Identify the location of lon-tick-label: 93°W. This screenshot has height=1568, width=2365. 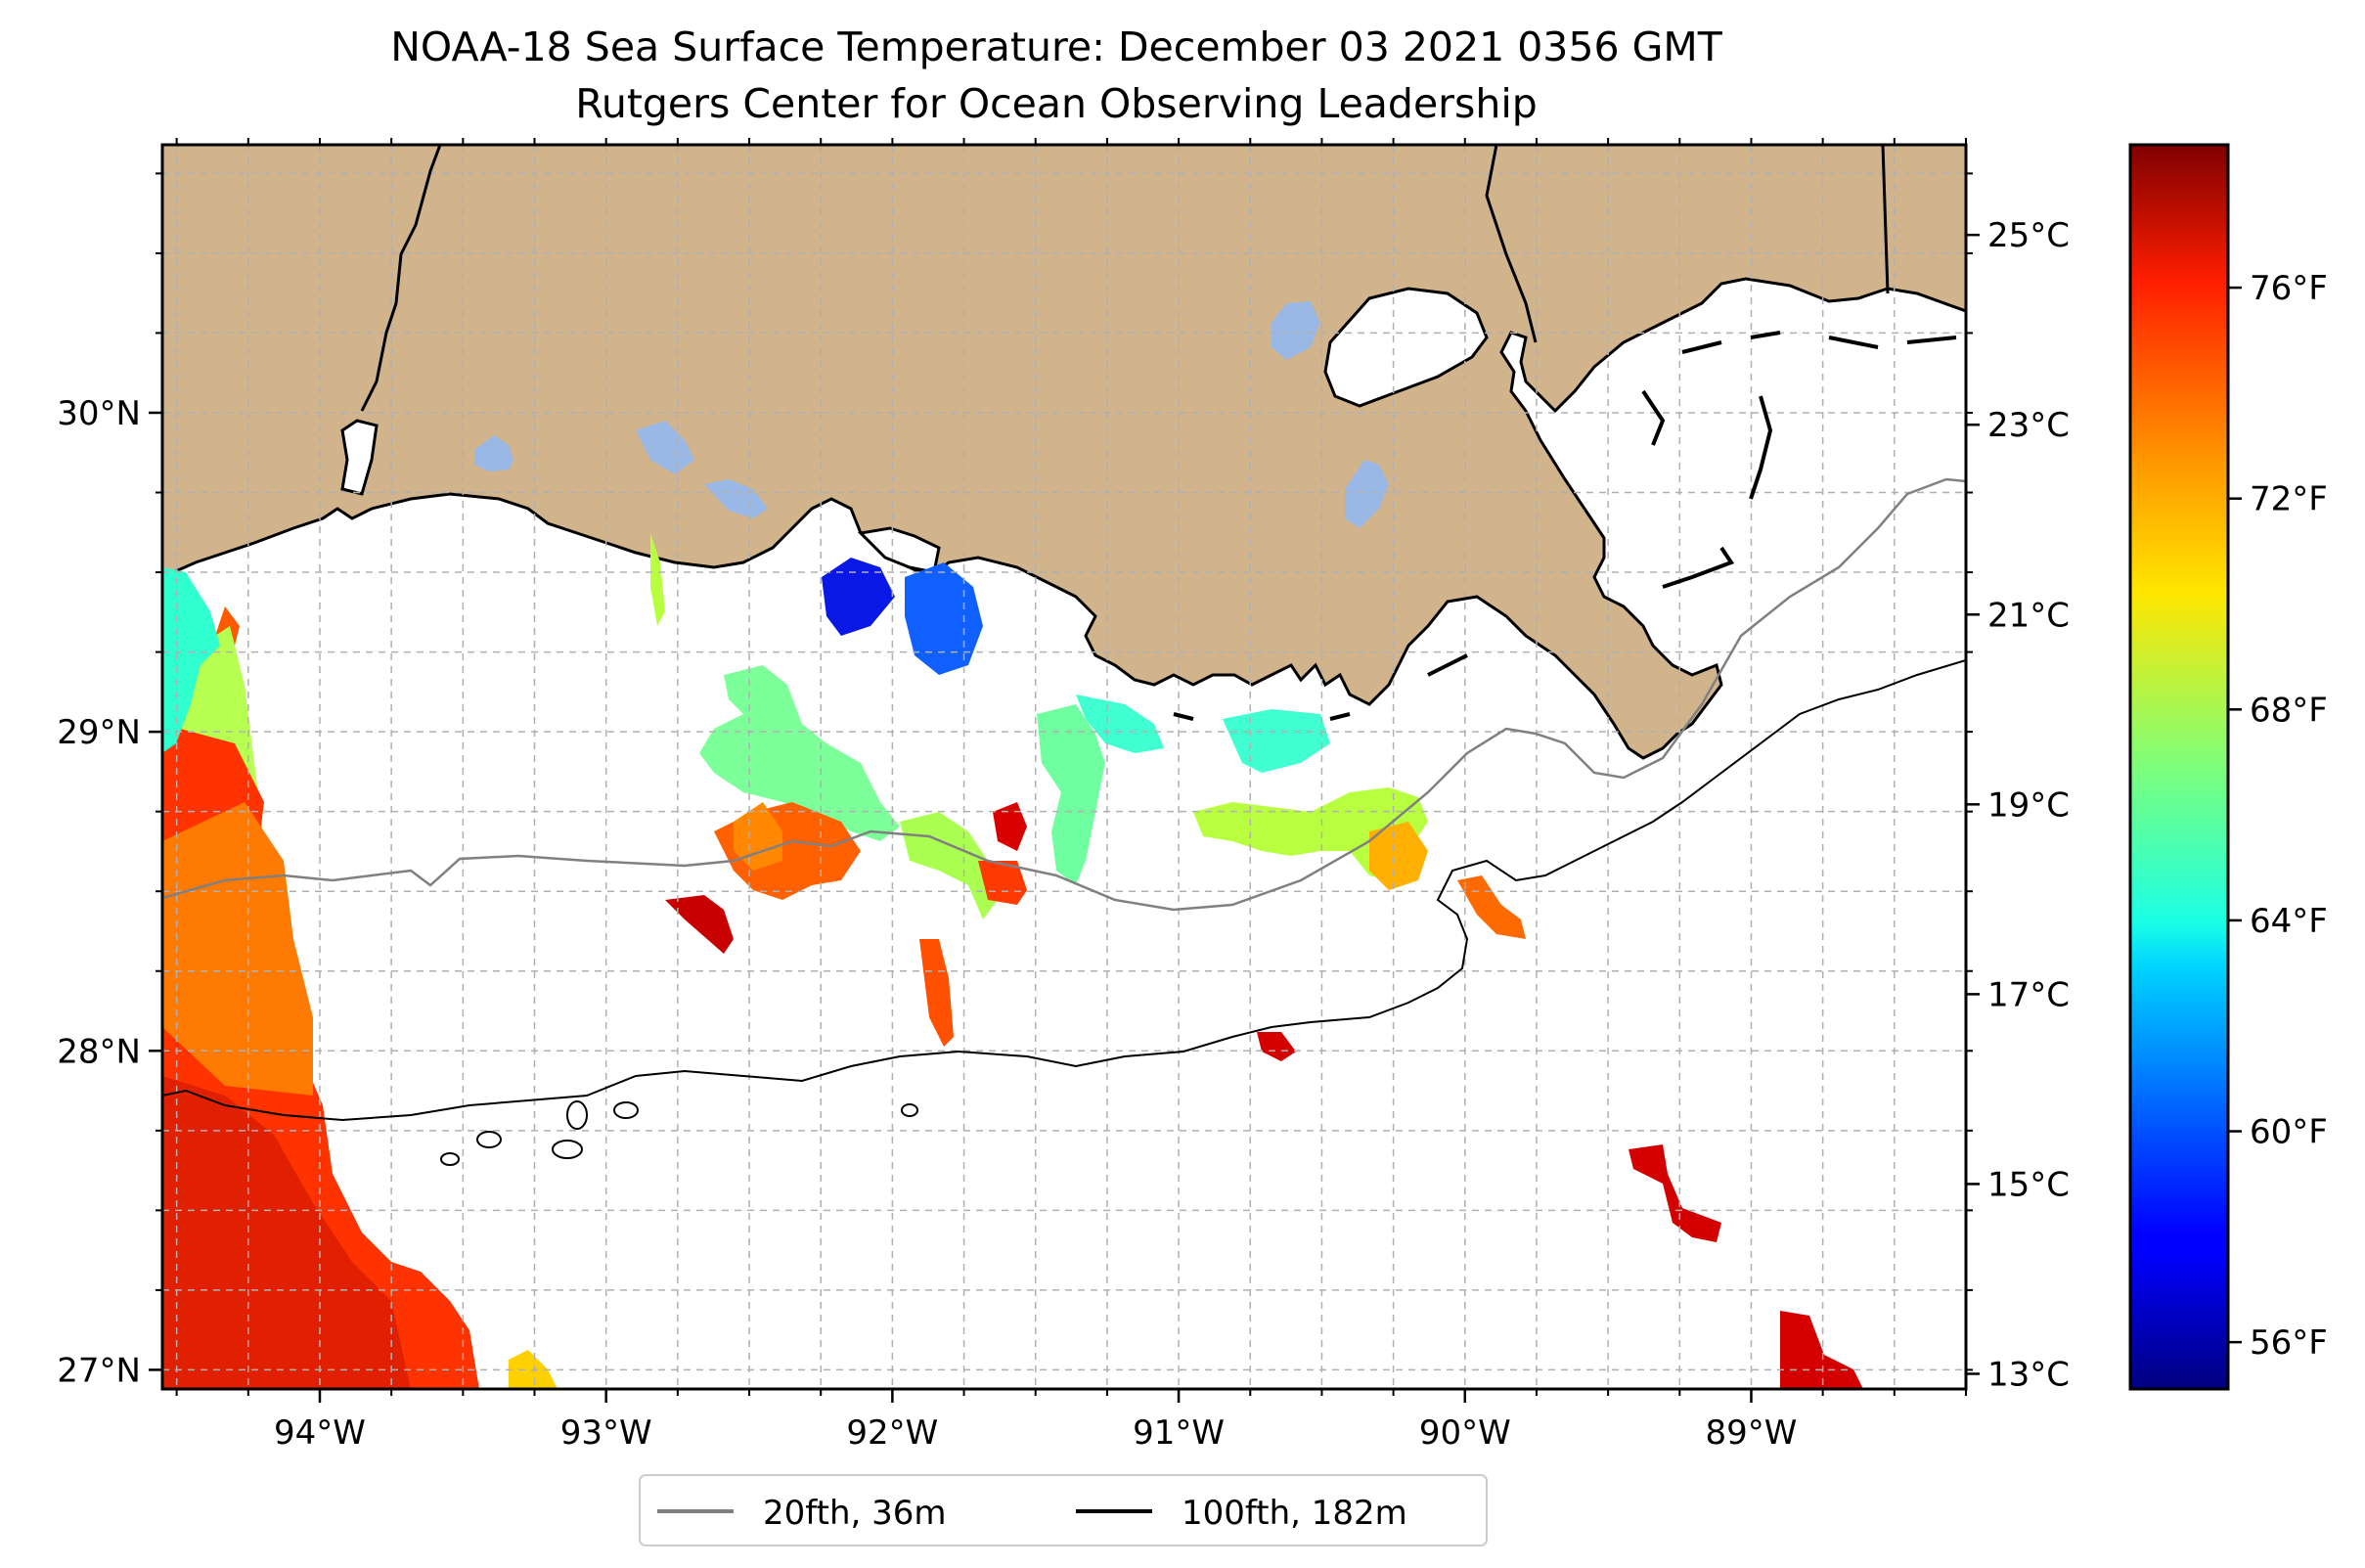
(606, 1433).